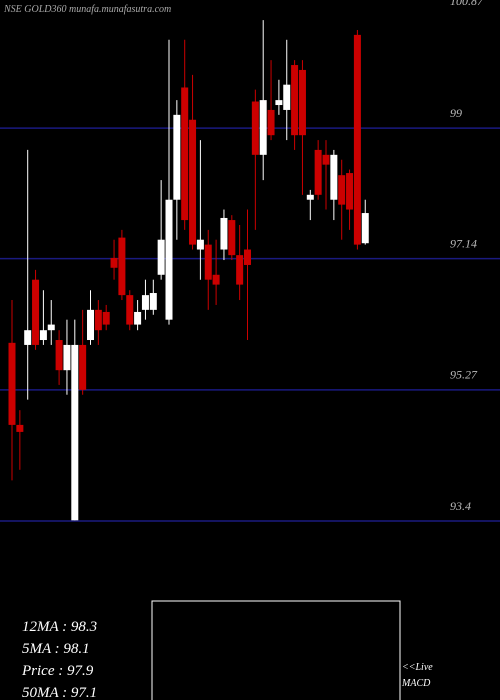  What do you see at coordinates (276, 650) in the screenshot?
I see `macd-box` at bounding box center [276, 650].